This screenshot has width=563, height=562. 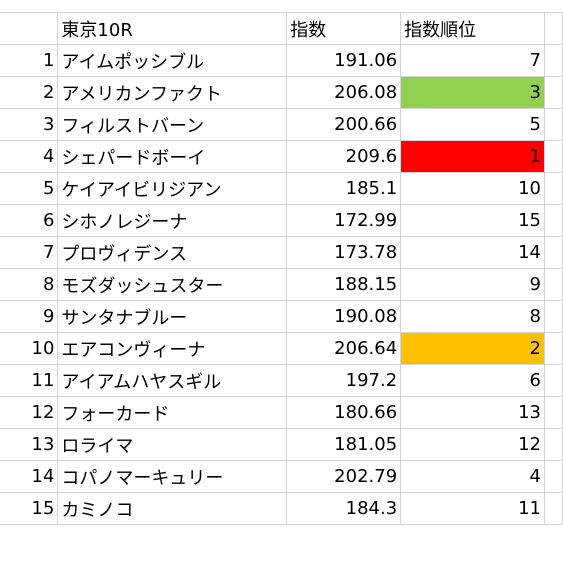 I want to click on rank-cell: 9, so click(x=472, y=284).